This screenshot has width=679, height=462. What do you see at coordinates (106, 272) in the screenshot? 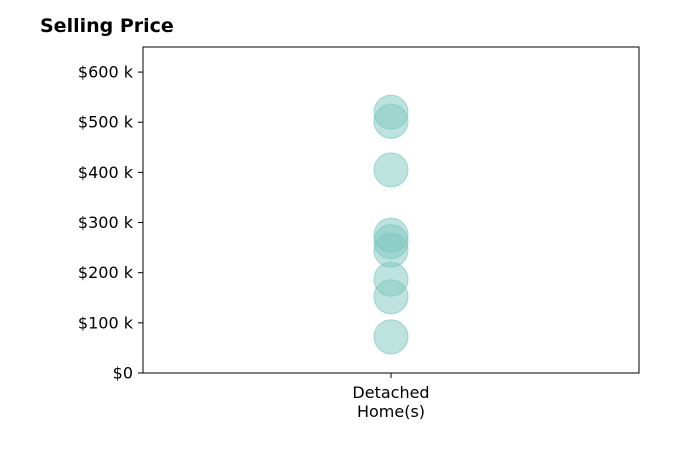
I see `y-tick-label: $200 k` at bounding box center [106, 272].